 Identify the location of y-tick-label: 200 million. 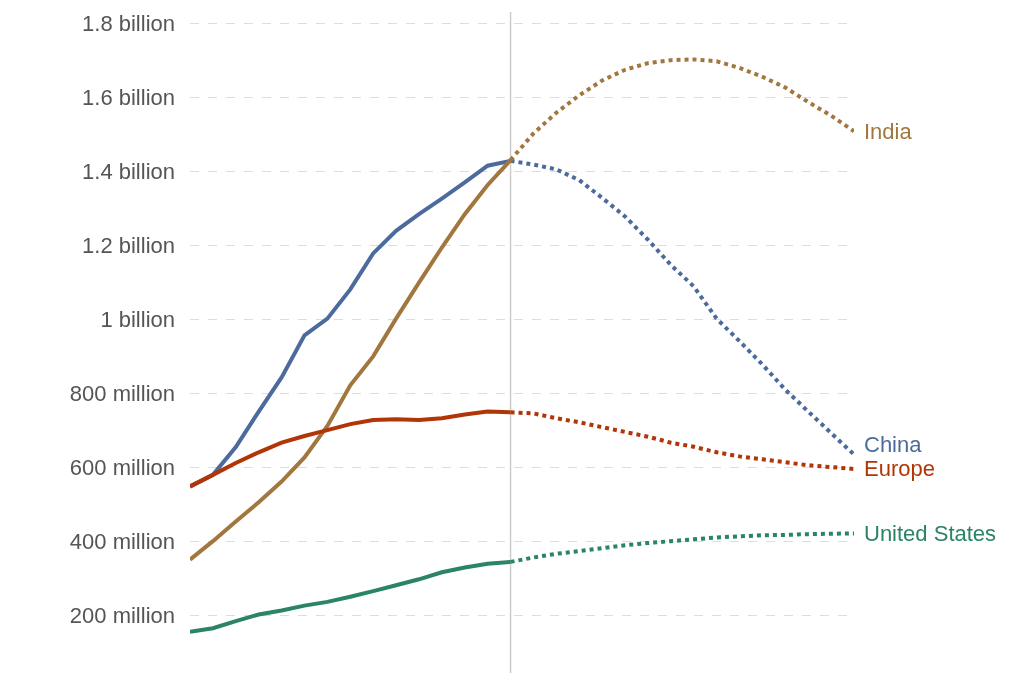
(122, 616).